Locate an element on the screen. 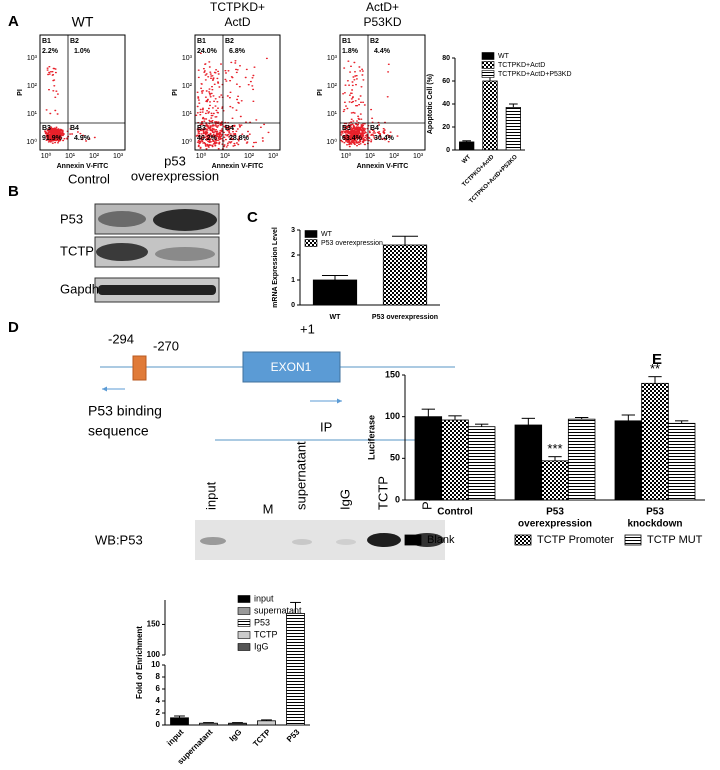  y-tick-label: 3 is located at coordinates (293, 230).